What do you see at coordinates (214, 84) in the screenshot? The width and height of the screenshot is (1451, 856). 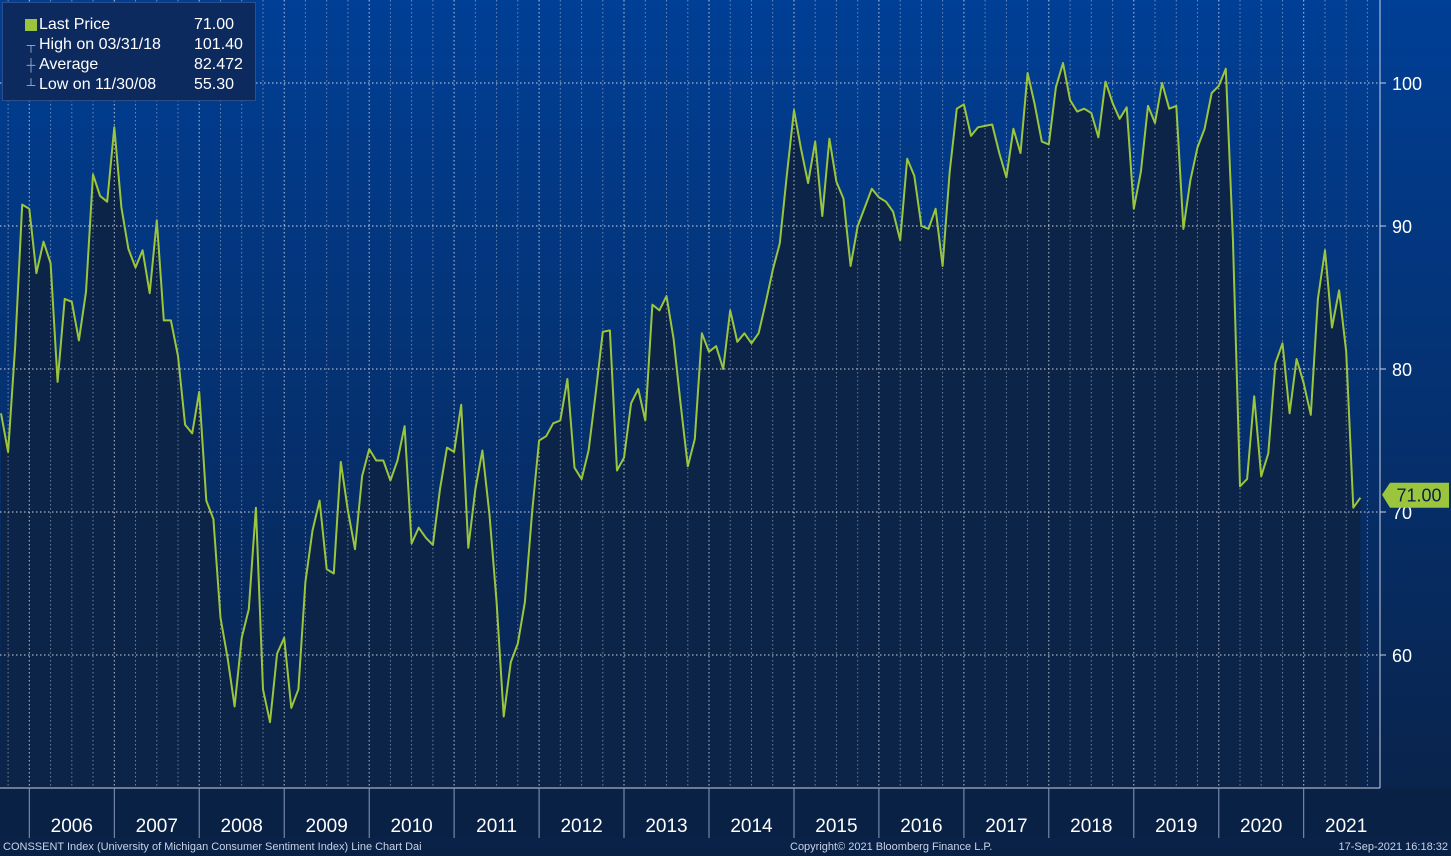 I see `legend-value: 55.30` at bounding box center [214, 84].